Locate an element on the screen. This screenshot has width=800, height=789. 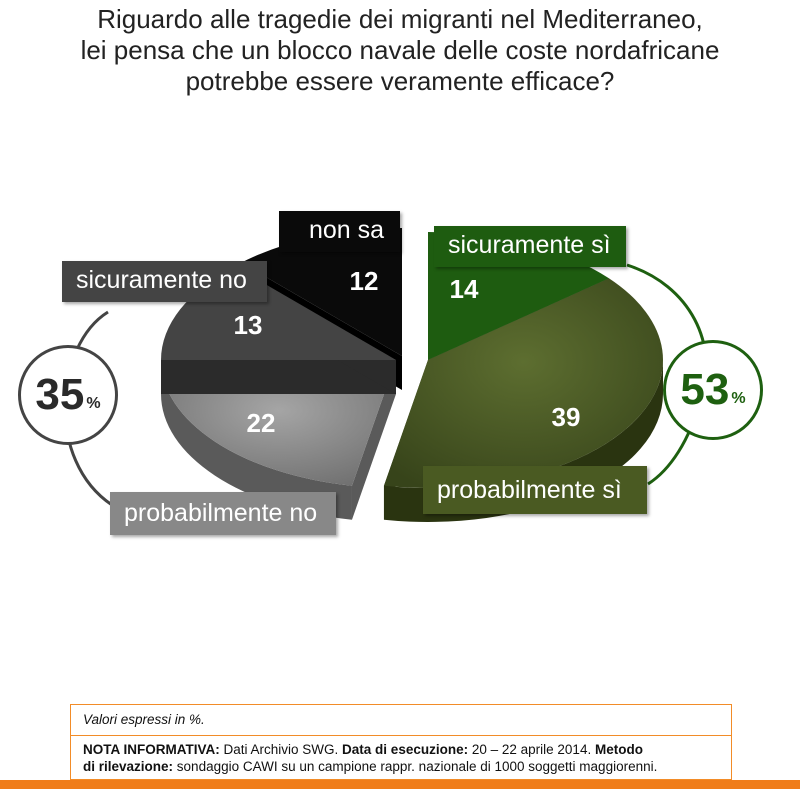
label-probabilmente-si-text: probabilmente sì is located at coordinates (529, 490).